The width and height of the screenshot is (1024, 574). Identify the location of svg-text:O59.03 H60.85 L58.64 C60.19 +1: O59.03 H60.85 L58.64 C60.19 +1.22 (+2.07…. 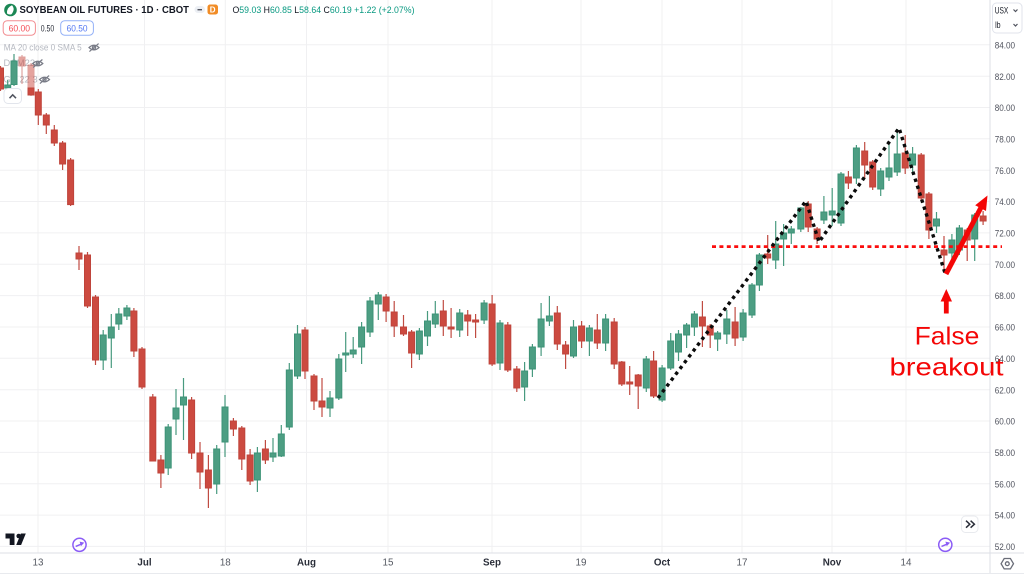
(324, 10).